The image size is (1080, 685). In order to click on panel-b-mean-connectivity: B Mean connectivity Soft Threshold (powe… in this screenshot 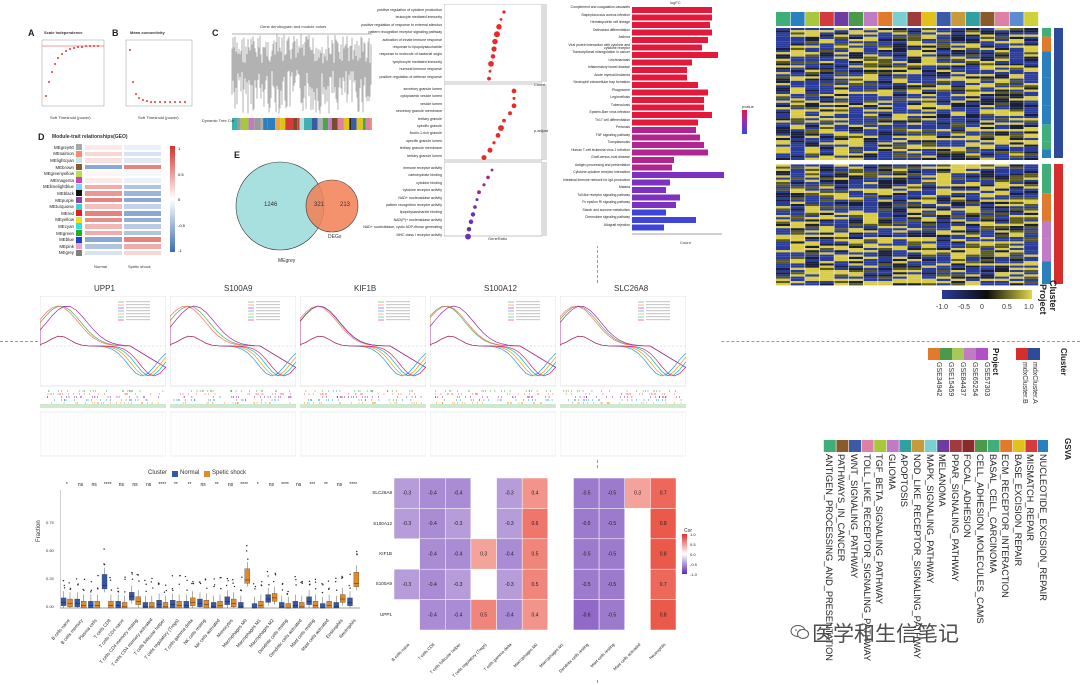, I will do `click(153, 76)`.